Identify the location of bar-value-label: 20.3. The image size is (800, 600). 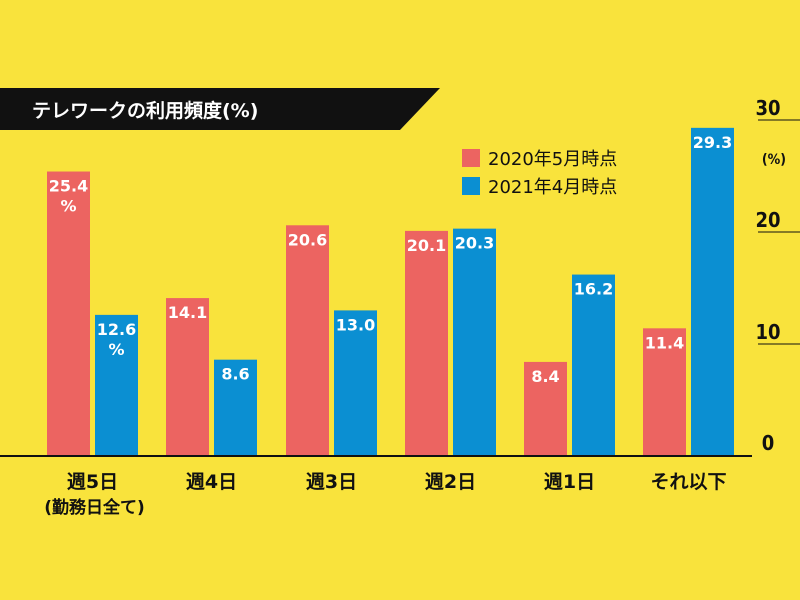
(474, 243).